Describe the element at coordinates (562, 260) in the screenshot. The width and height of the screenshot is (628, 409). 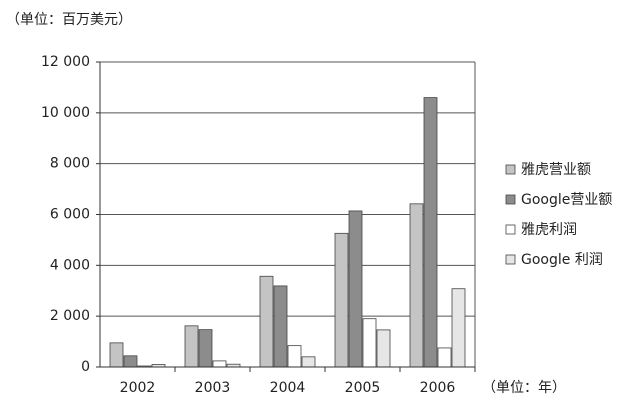
I see `legend-label: Google 利润` at that location.